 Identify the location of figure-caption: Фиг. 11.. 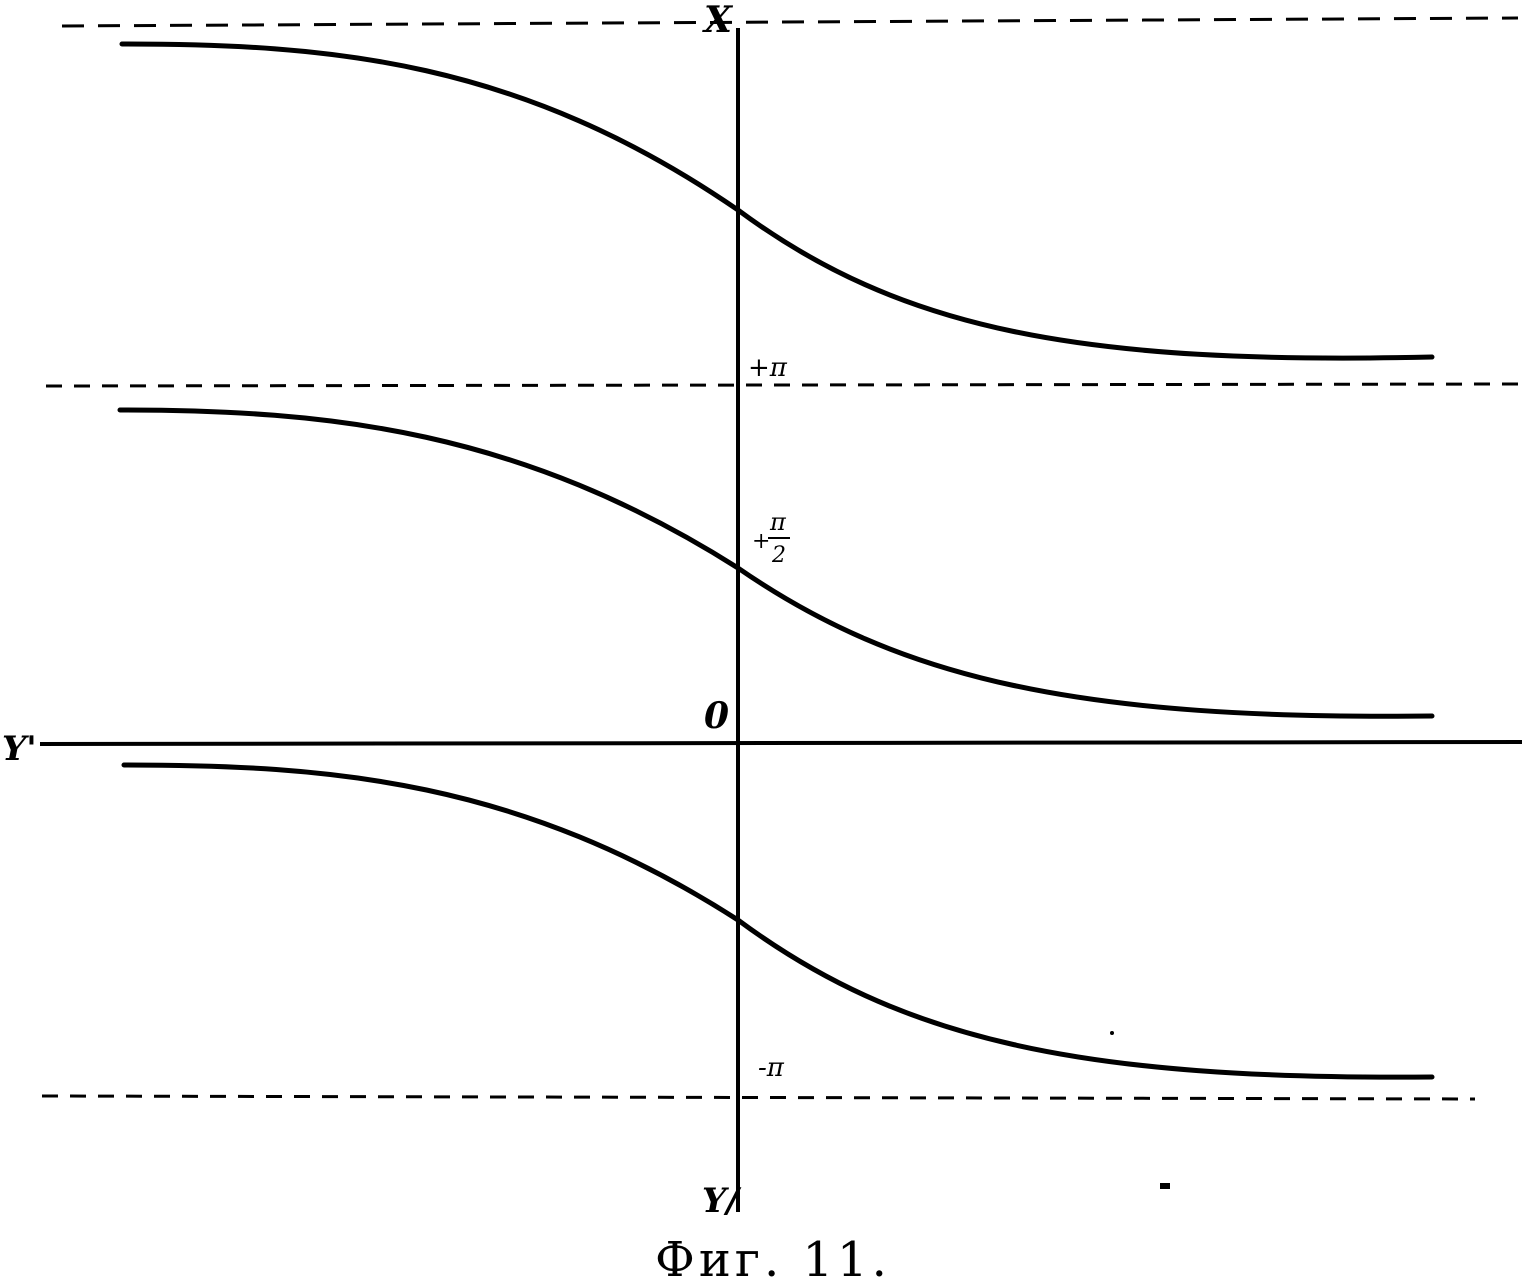
(773, 1258).